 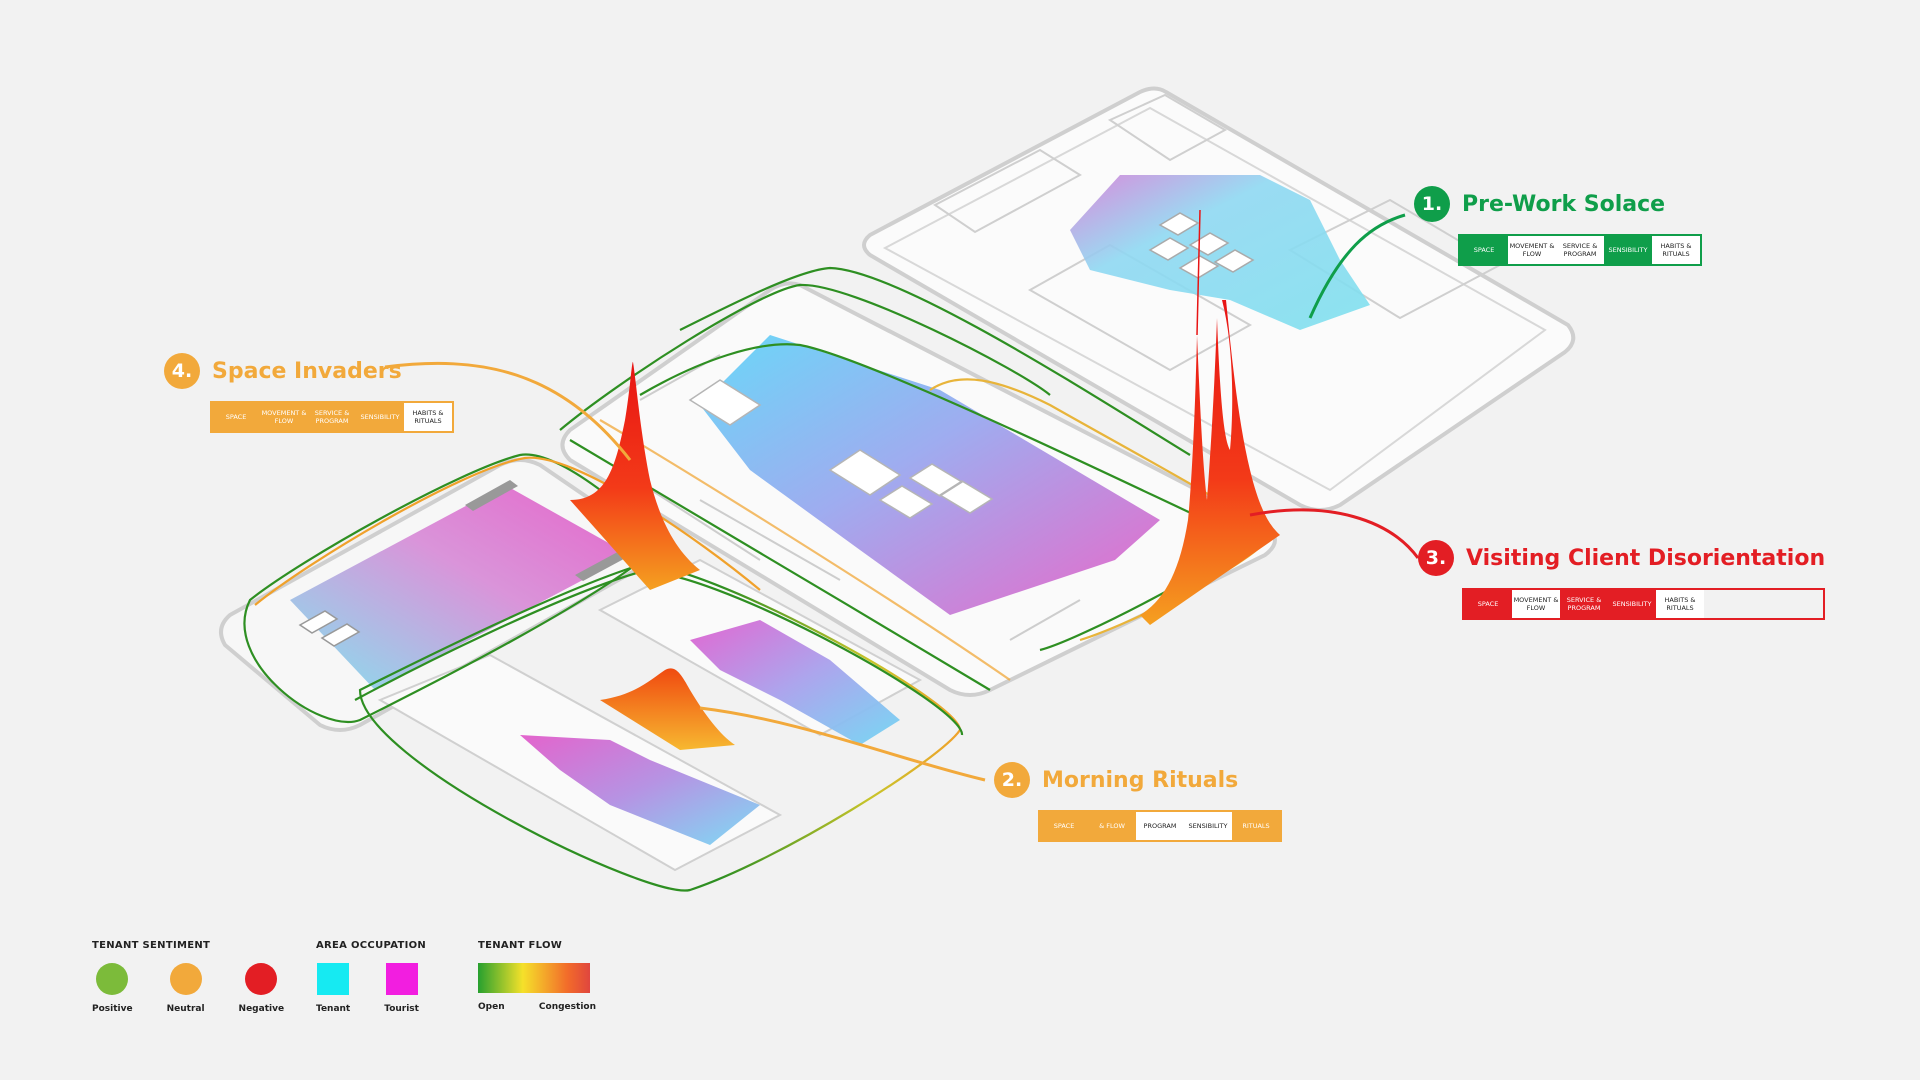 I want to click on callout-number: 4., so click(x=182, y=371).